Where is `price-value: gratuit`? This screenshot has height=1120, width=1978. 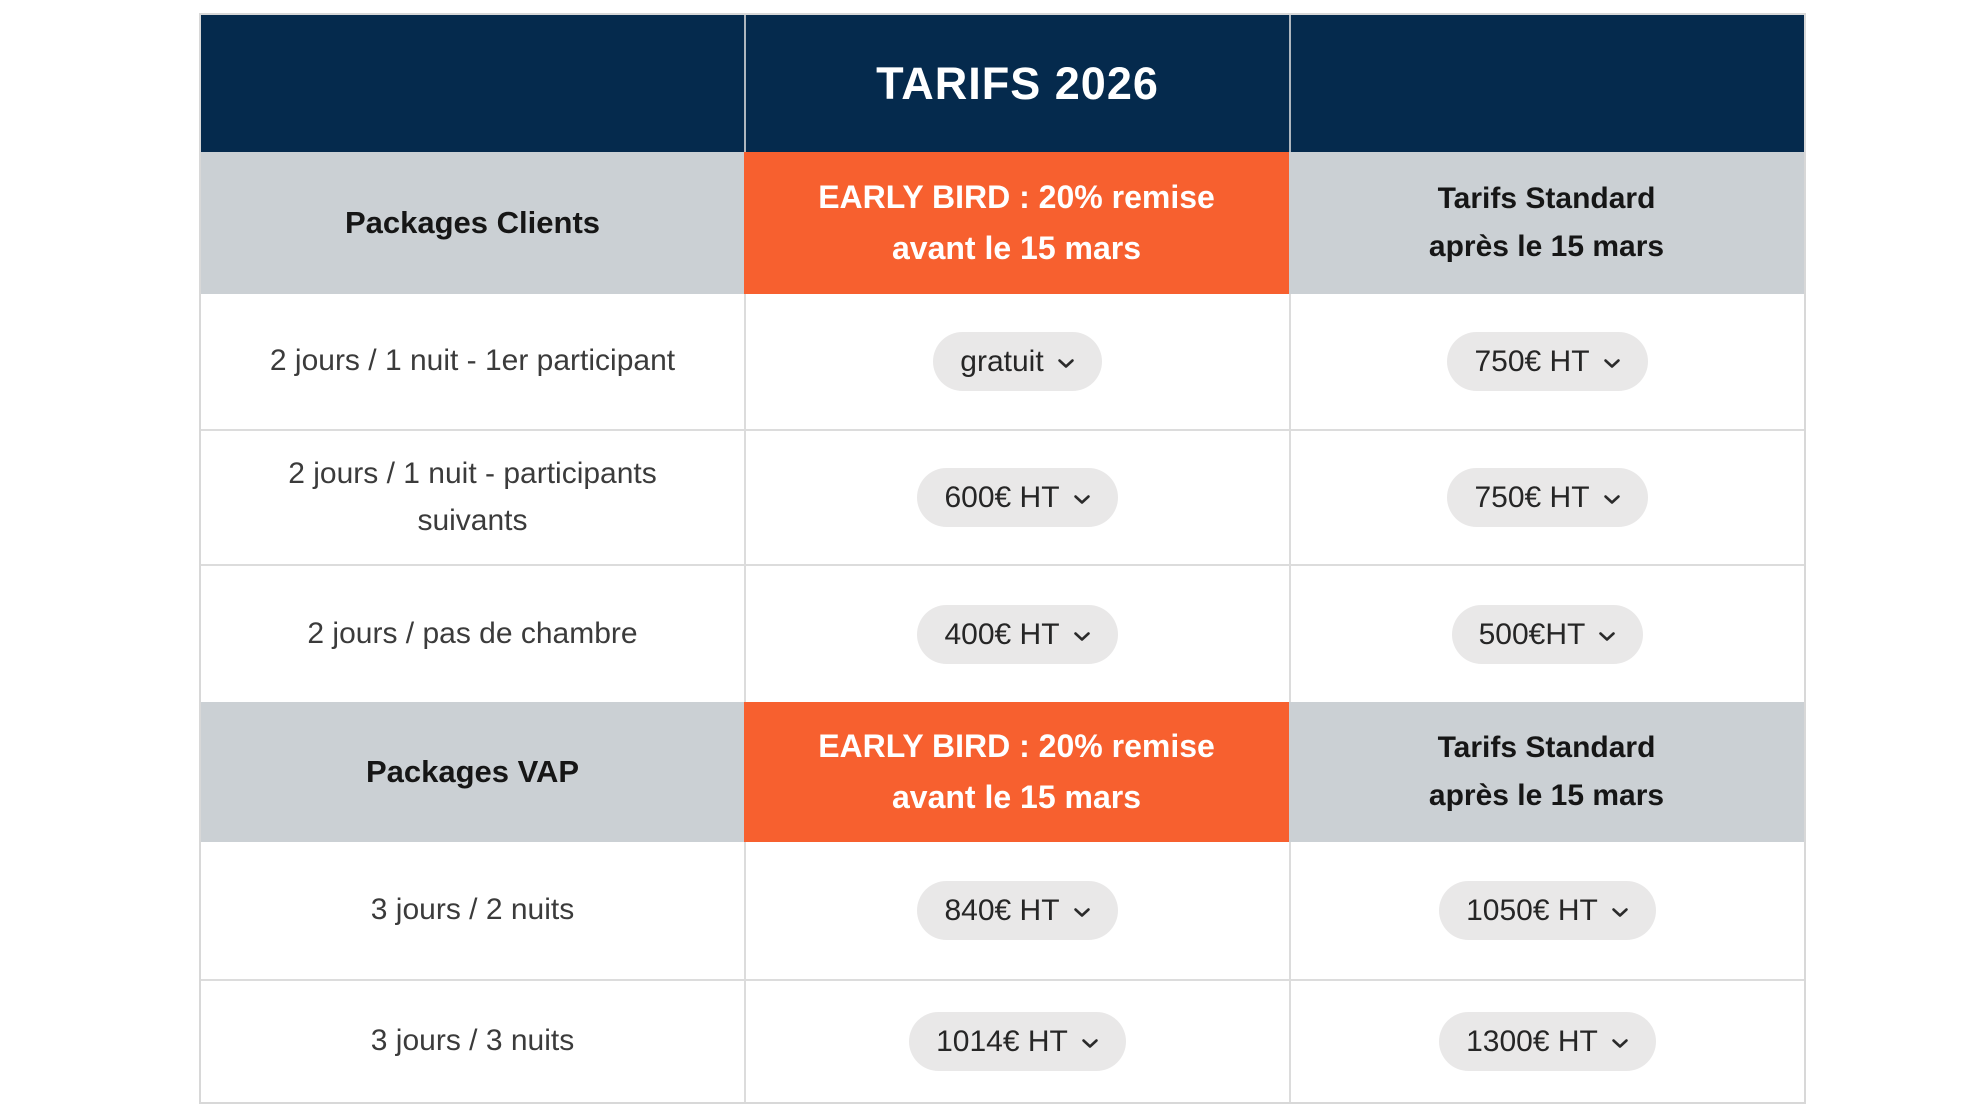 price-value: gratuit is located at coordinates (1002, 361).